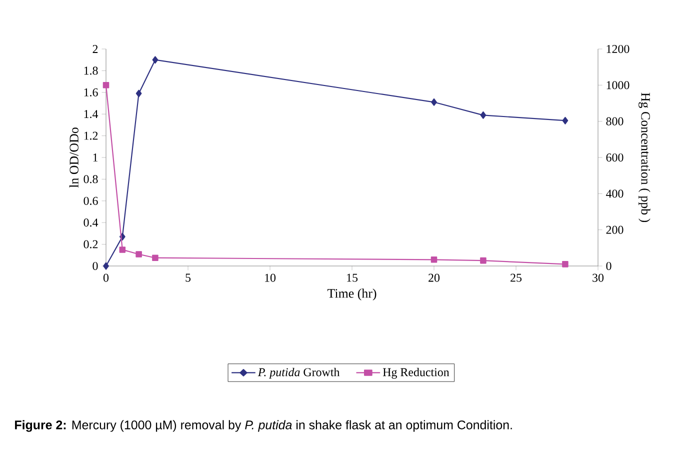 This screenshot has height=466, width=675. What do you see at coordinates (91, 222) in the screenshot?
I see `y-tick-label: 0.4` at bounding box center [91, 222].